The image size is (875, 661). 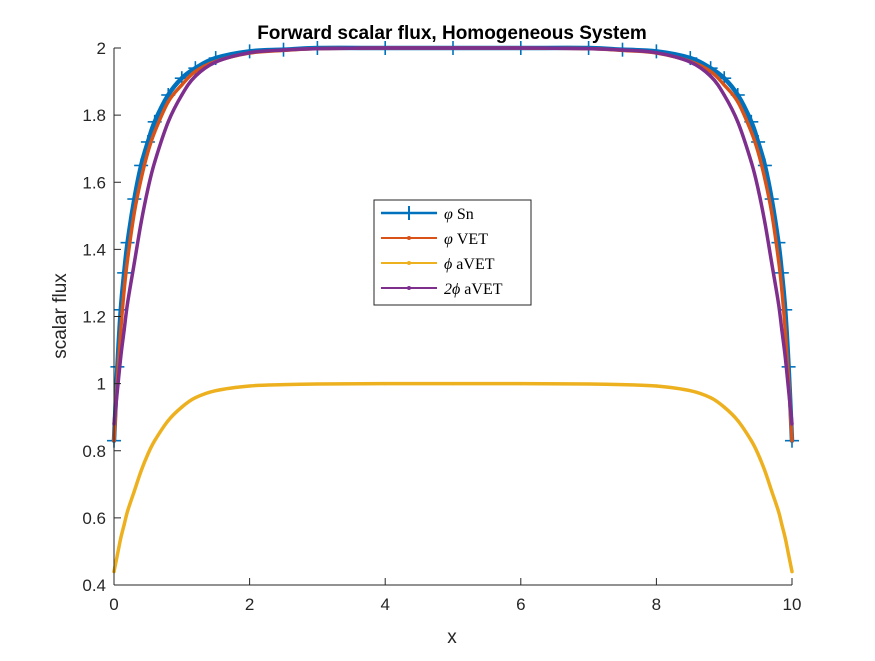 I want to click on x-tick-label: 4, so click(x=384, y=604).